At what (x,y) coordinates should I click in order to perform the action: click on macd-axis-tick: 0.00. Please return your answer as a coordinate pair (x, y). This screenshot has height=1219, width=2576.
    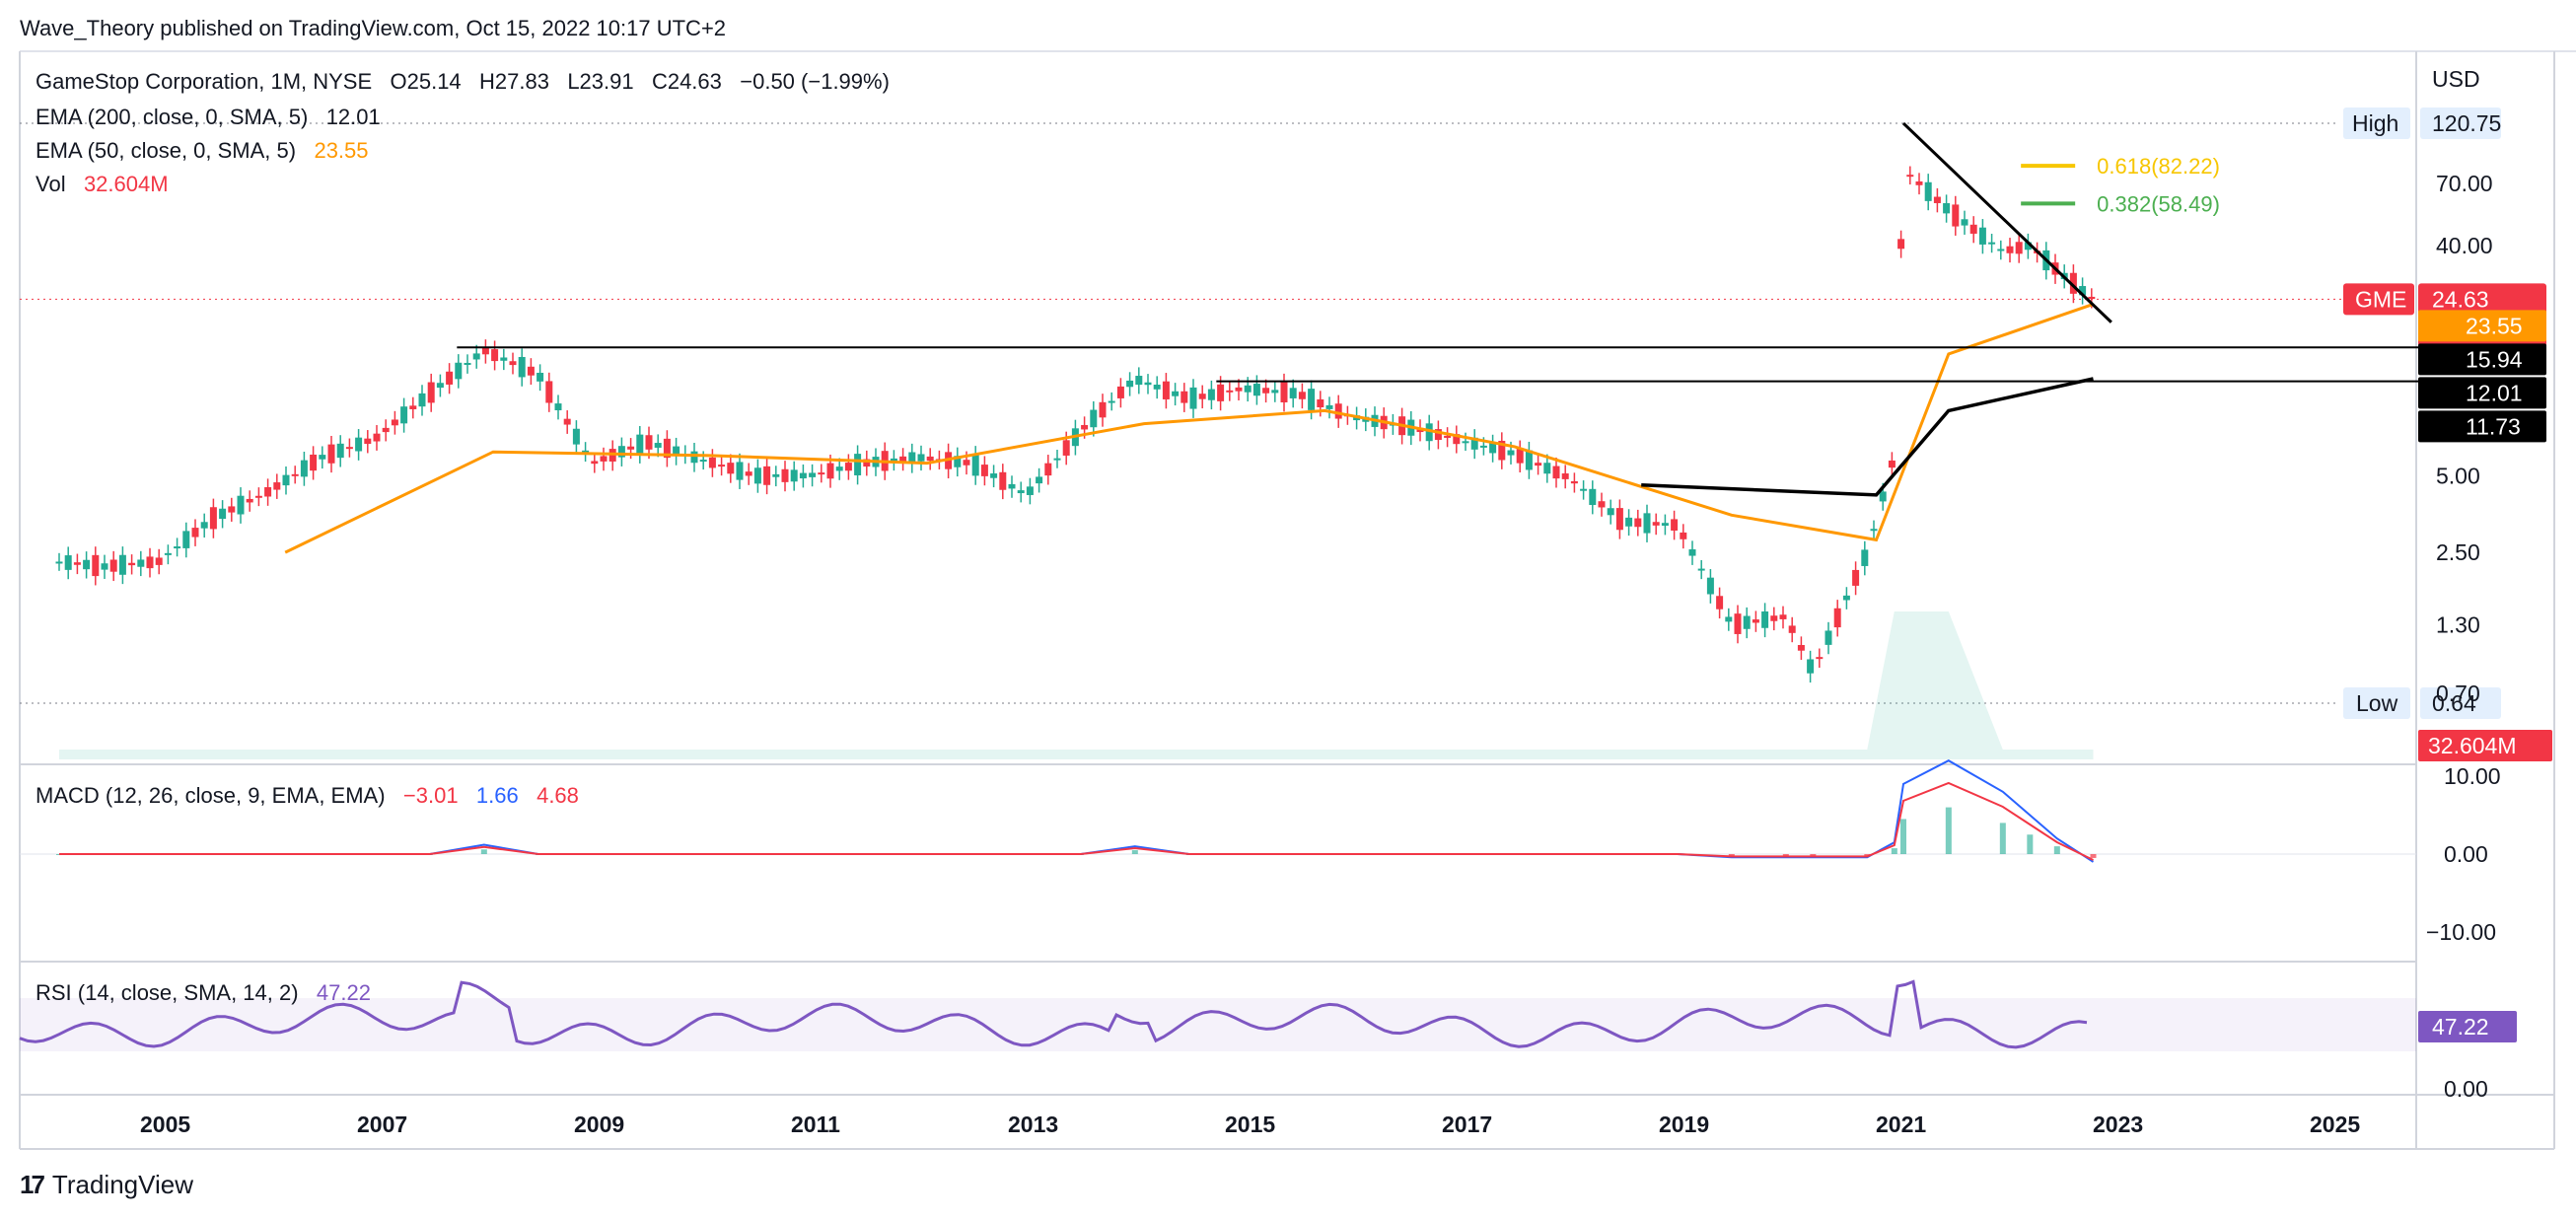
    Looking at the image, I should click on (2466, 854).